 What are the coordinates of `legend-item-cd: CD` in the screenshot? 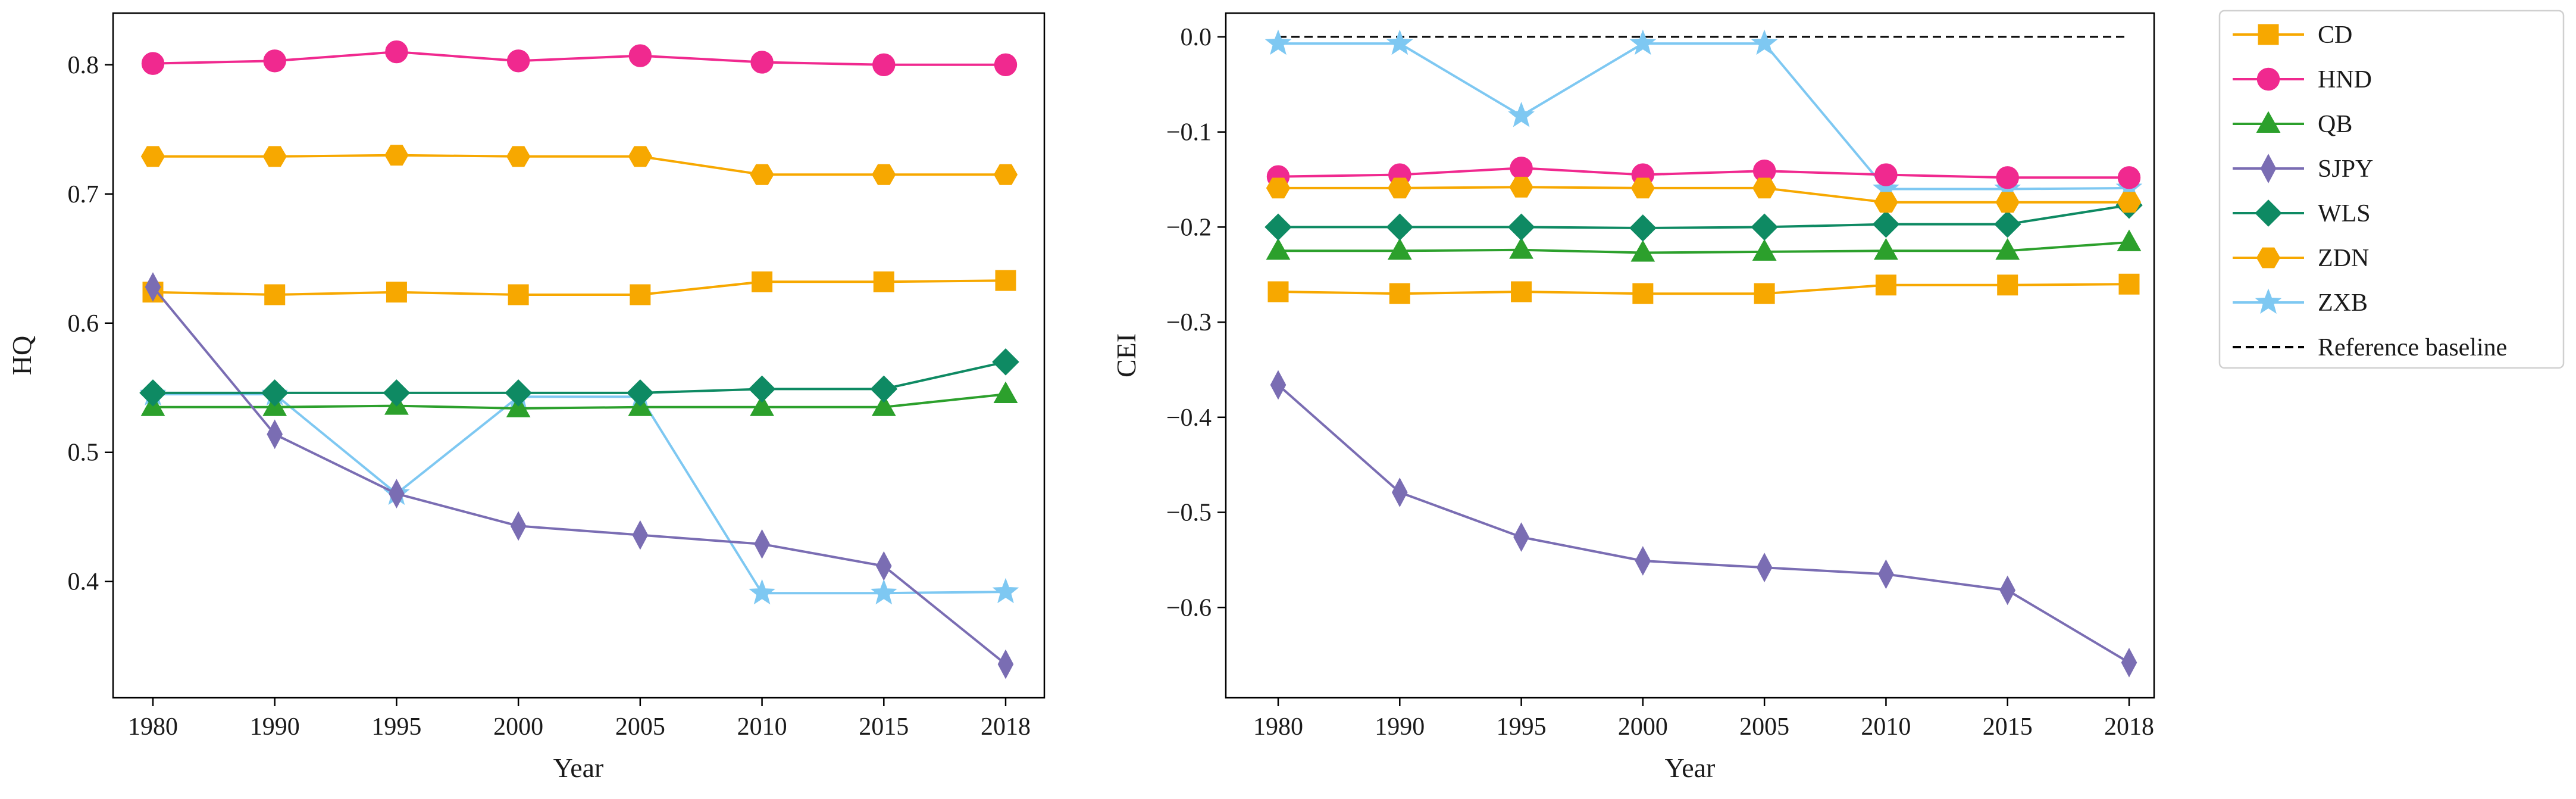 It's located at (2292, 35).